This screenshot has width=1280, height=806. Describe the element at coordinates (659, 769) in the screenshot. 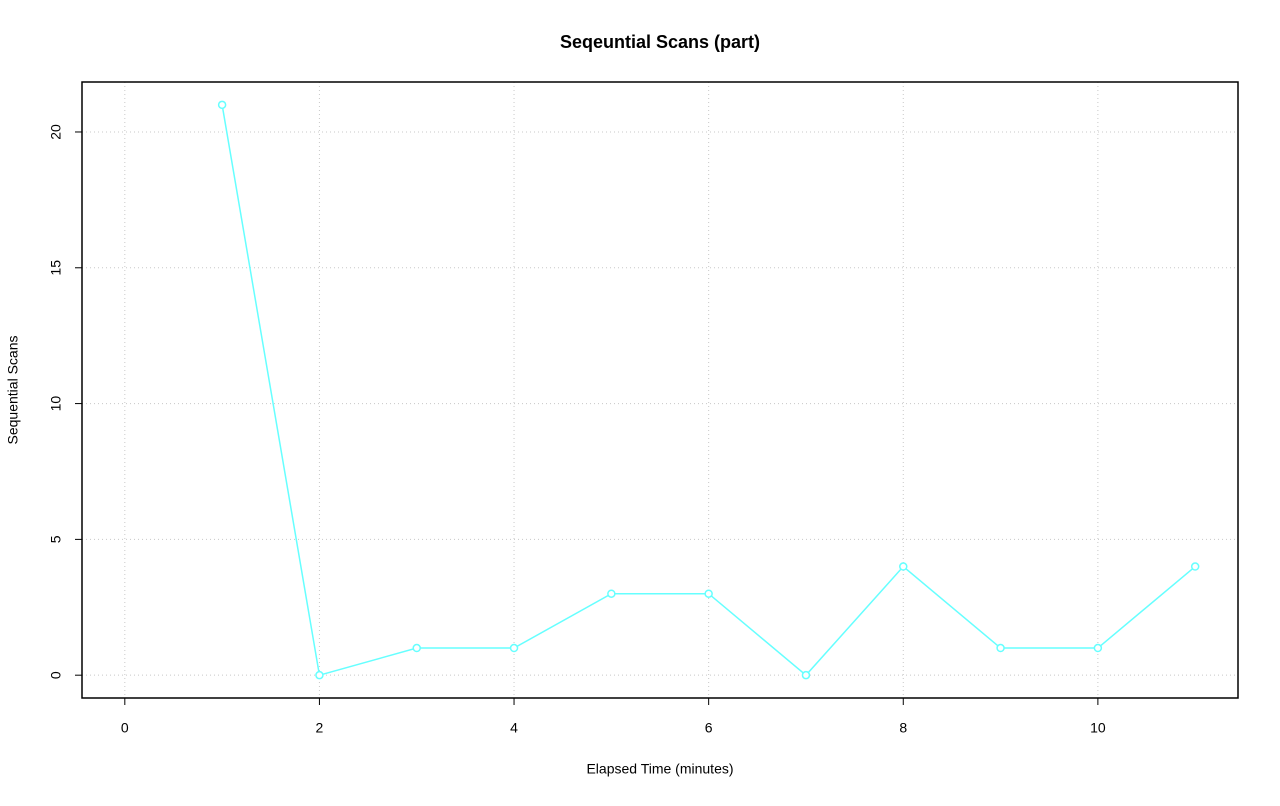

I see `x-axis-label: Elapsed Time (minutes)` at that location.